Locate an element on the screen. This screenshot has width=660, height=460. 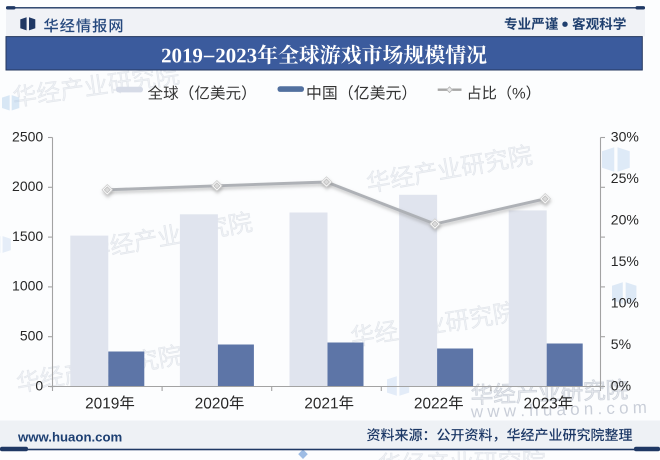
svg-text: 5% is located at coordinates (621, 344).